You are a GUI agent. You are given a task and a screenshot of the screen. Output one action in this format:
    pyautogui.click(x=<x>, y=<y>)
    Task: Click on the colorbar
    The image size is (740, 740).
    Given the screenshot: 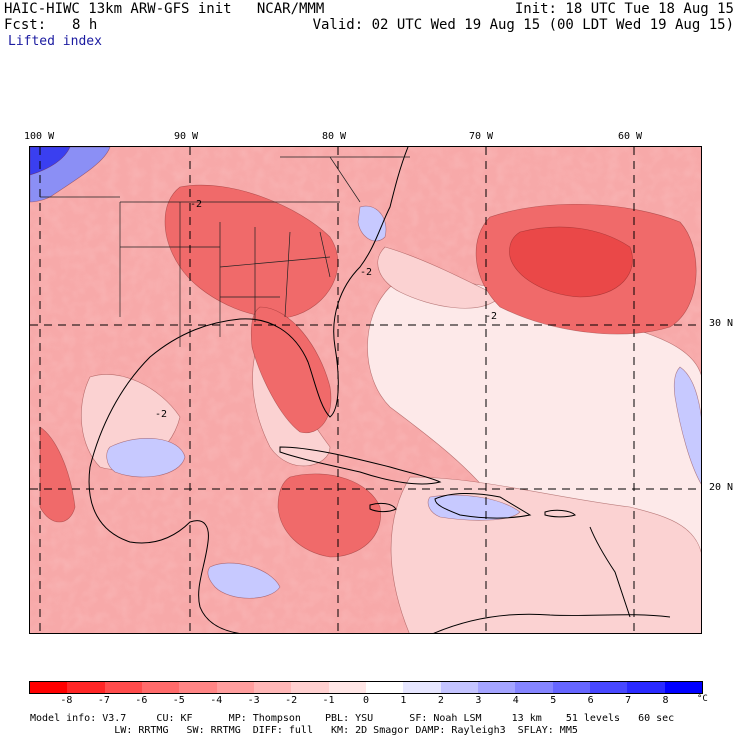 What is the action you would take?
    pyautogui.click(x=366, y=687)
    